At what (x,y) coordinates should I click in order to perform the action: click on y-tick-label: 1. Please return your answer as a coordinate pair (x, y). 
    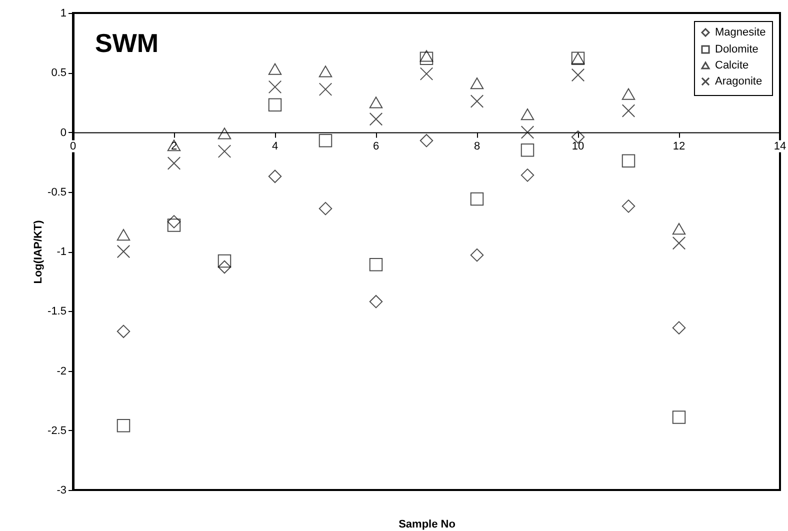
    Looking at the image, I should click on (63, 14).